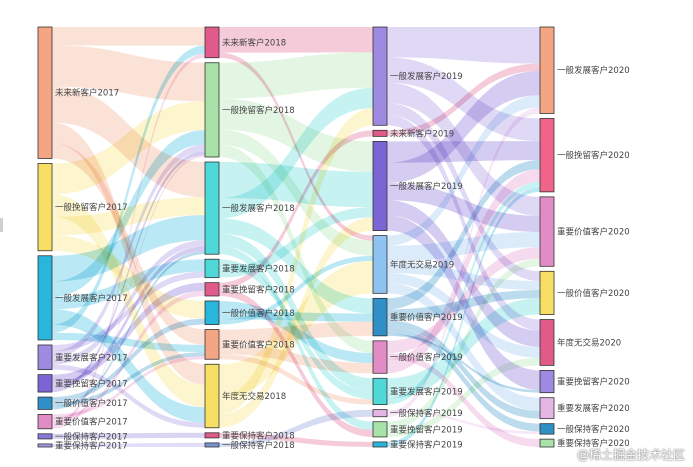  I want to click on sankey-node-label: 一般挽留客户2020, so click(593, 155).